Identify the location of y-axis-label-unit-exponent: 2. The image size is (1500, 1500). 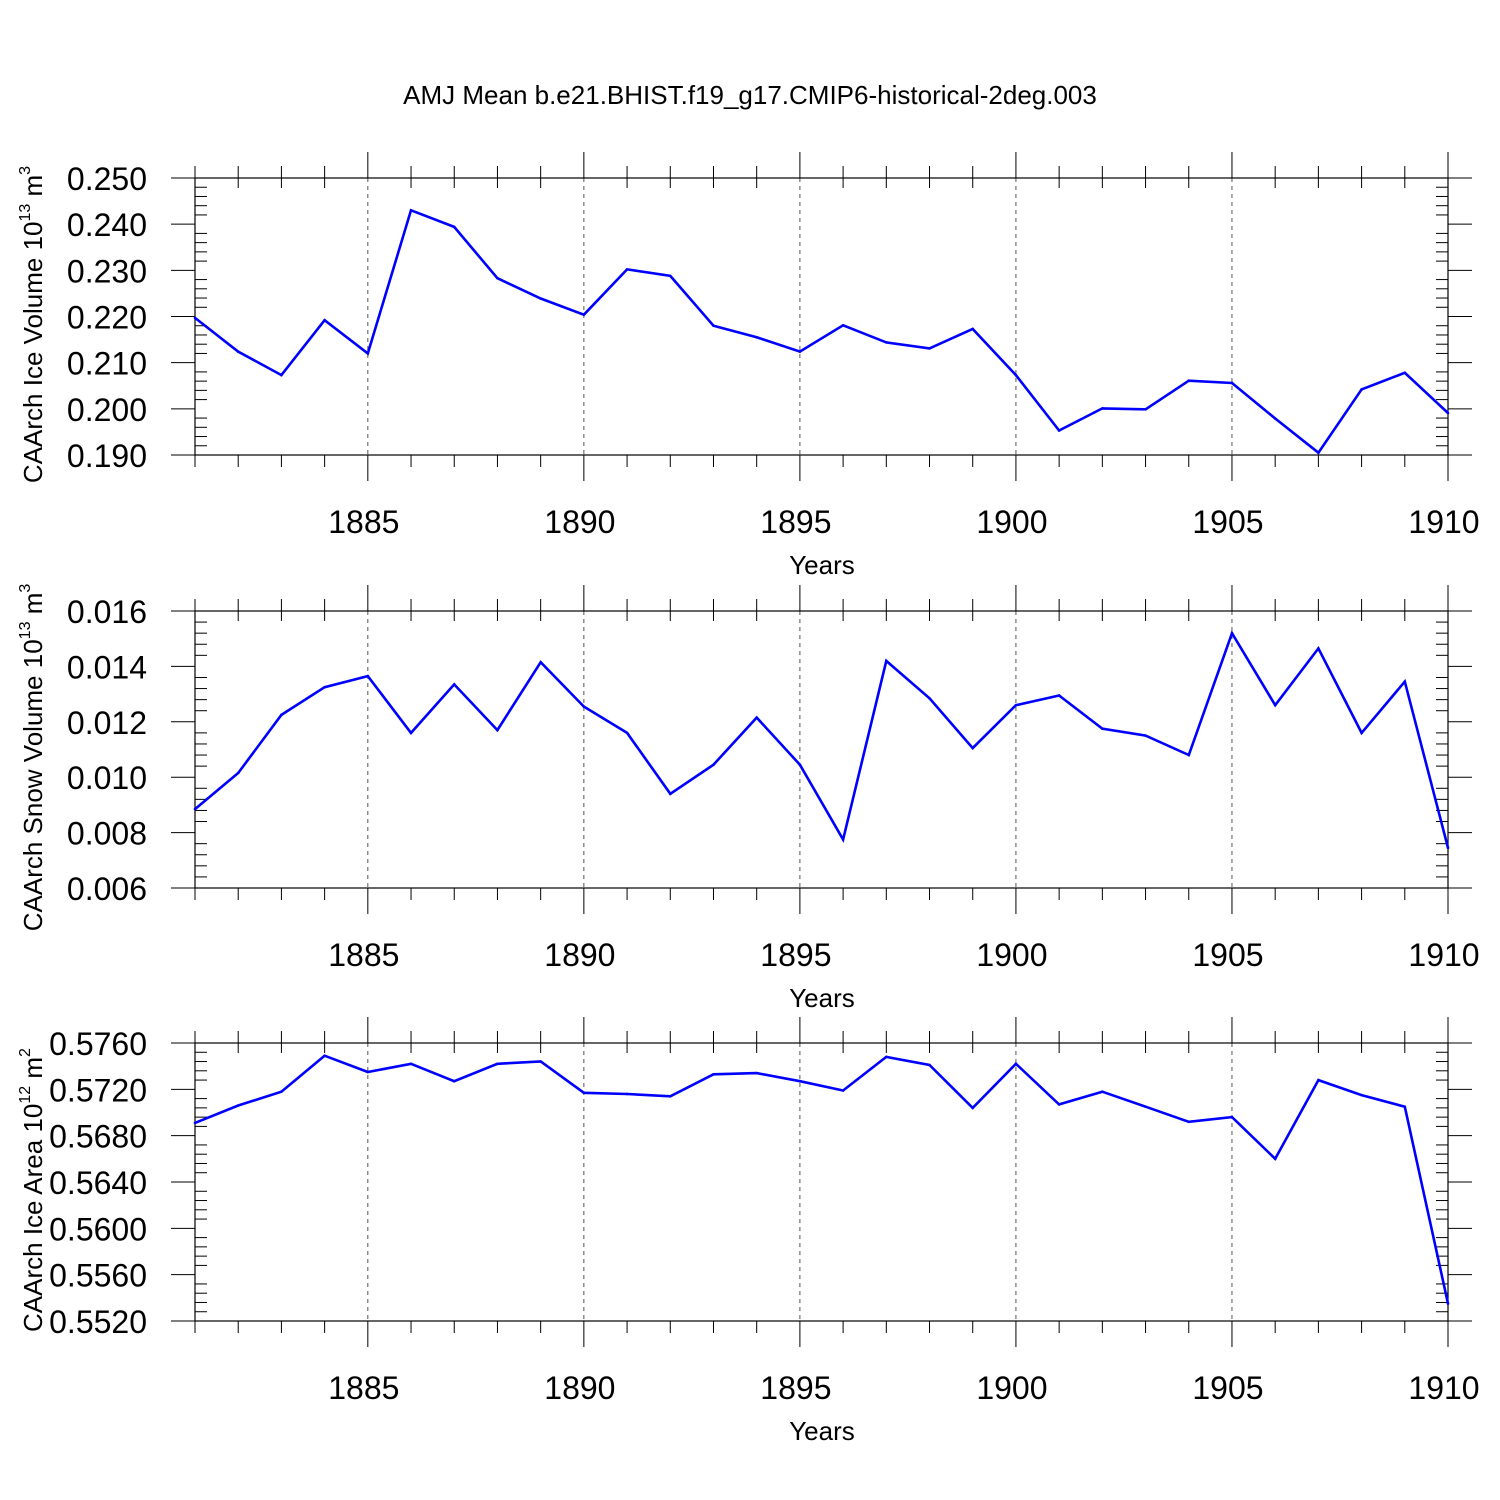
(25, 1052).